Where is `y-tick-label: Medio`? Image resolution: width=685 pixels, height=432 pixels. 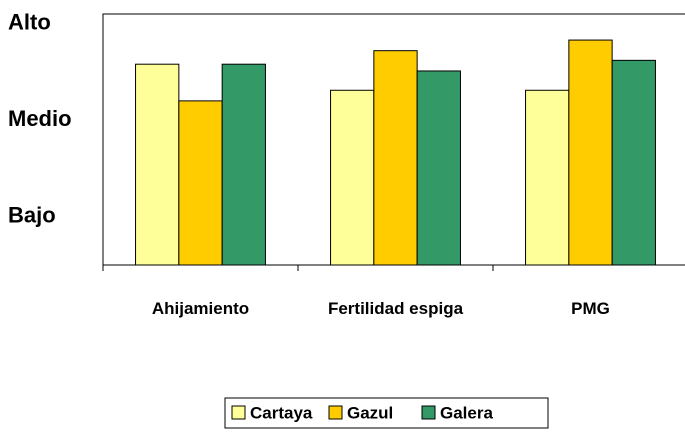 y-tick-label: Medio is located at coordinates (40, 118).